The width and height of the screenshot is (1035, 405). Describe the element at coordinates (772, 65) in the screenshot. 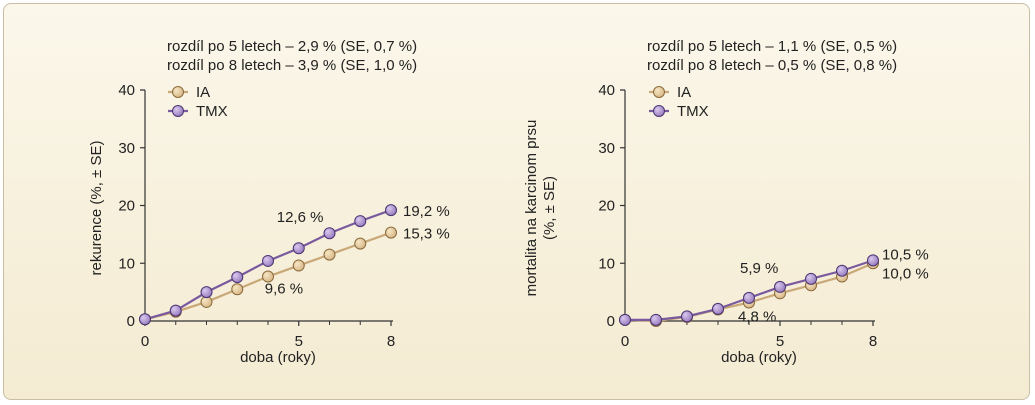

I see `annotation-line: rozdíl po 8 letech – 0,5 % (SE, 0,8 %)` at that location.